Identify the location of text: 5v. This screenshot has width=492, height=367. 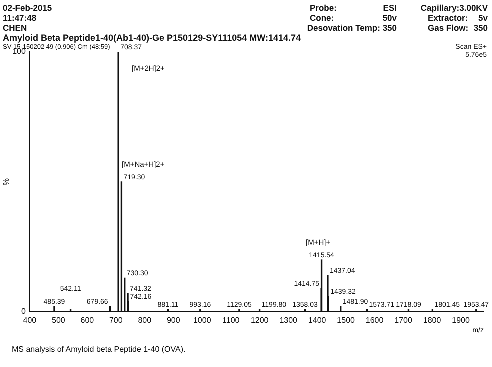
(483, 18).